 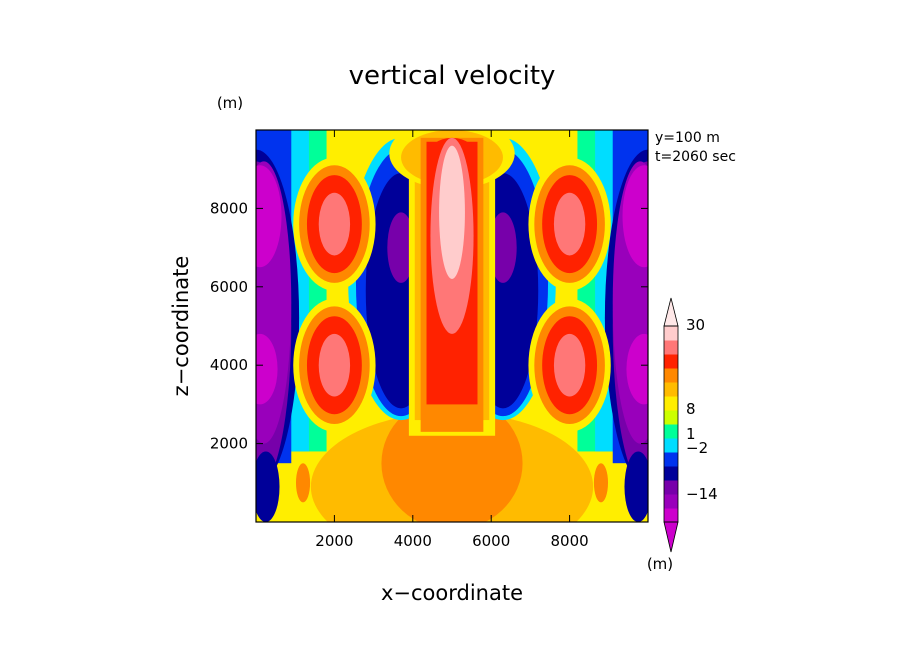 What do you see at coordinates (569, 224) in the screenshot?
I see `right-lobe-upper-pink` at bounding box center [569, 224].